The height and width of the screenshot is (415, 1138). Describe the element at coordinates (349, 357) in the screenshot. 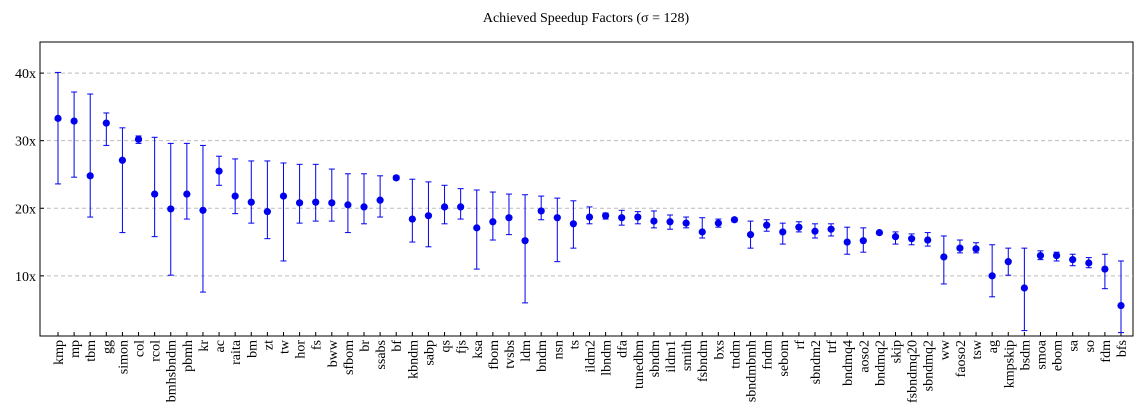

I see `x-tick-label: sfbom` at that location.